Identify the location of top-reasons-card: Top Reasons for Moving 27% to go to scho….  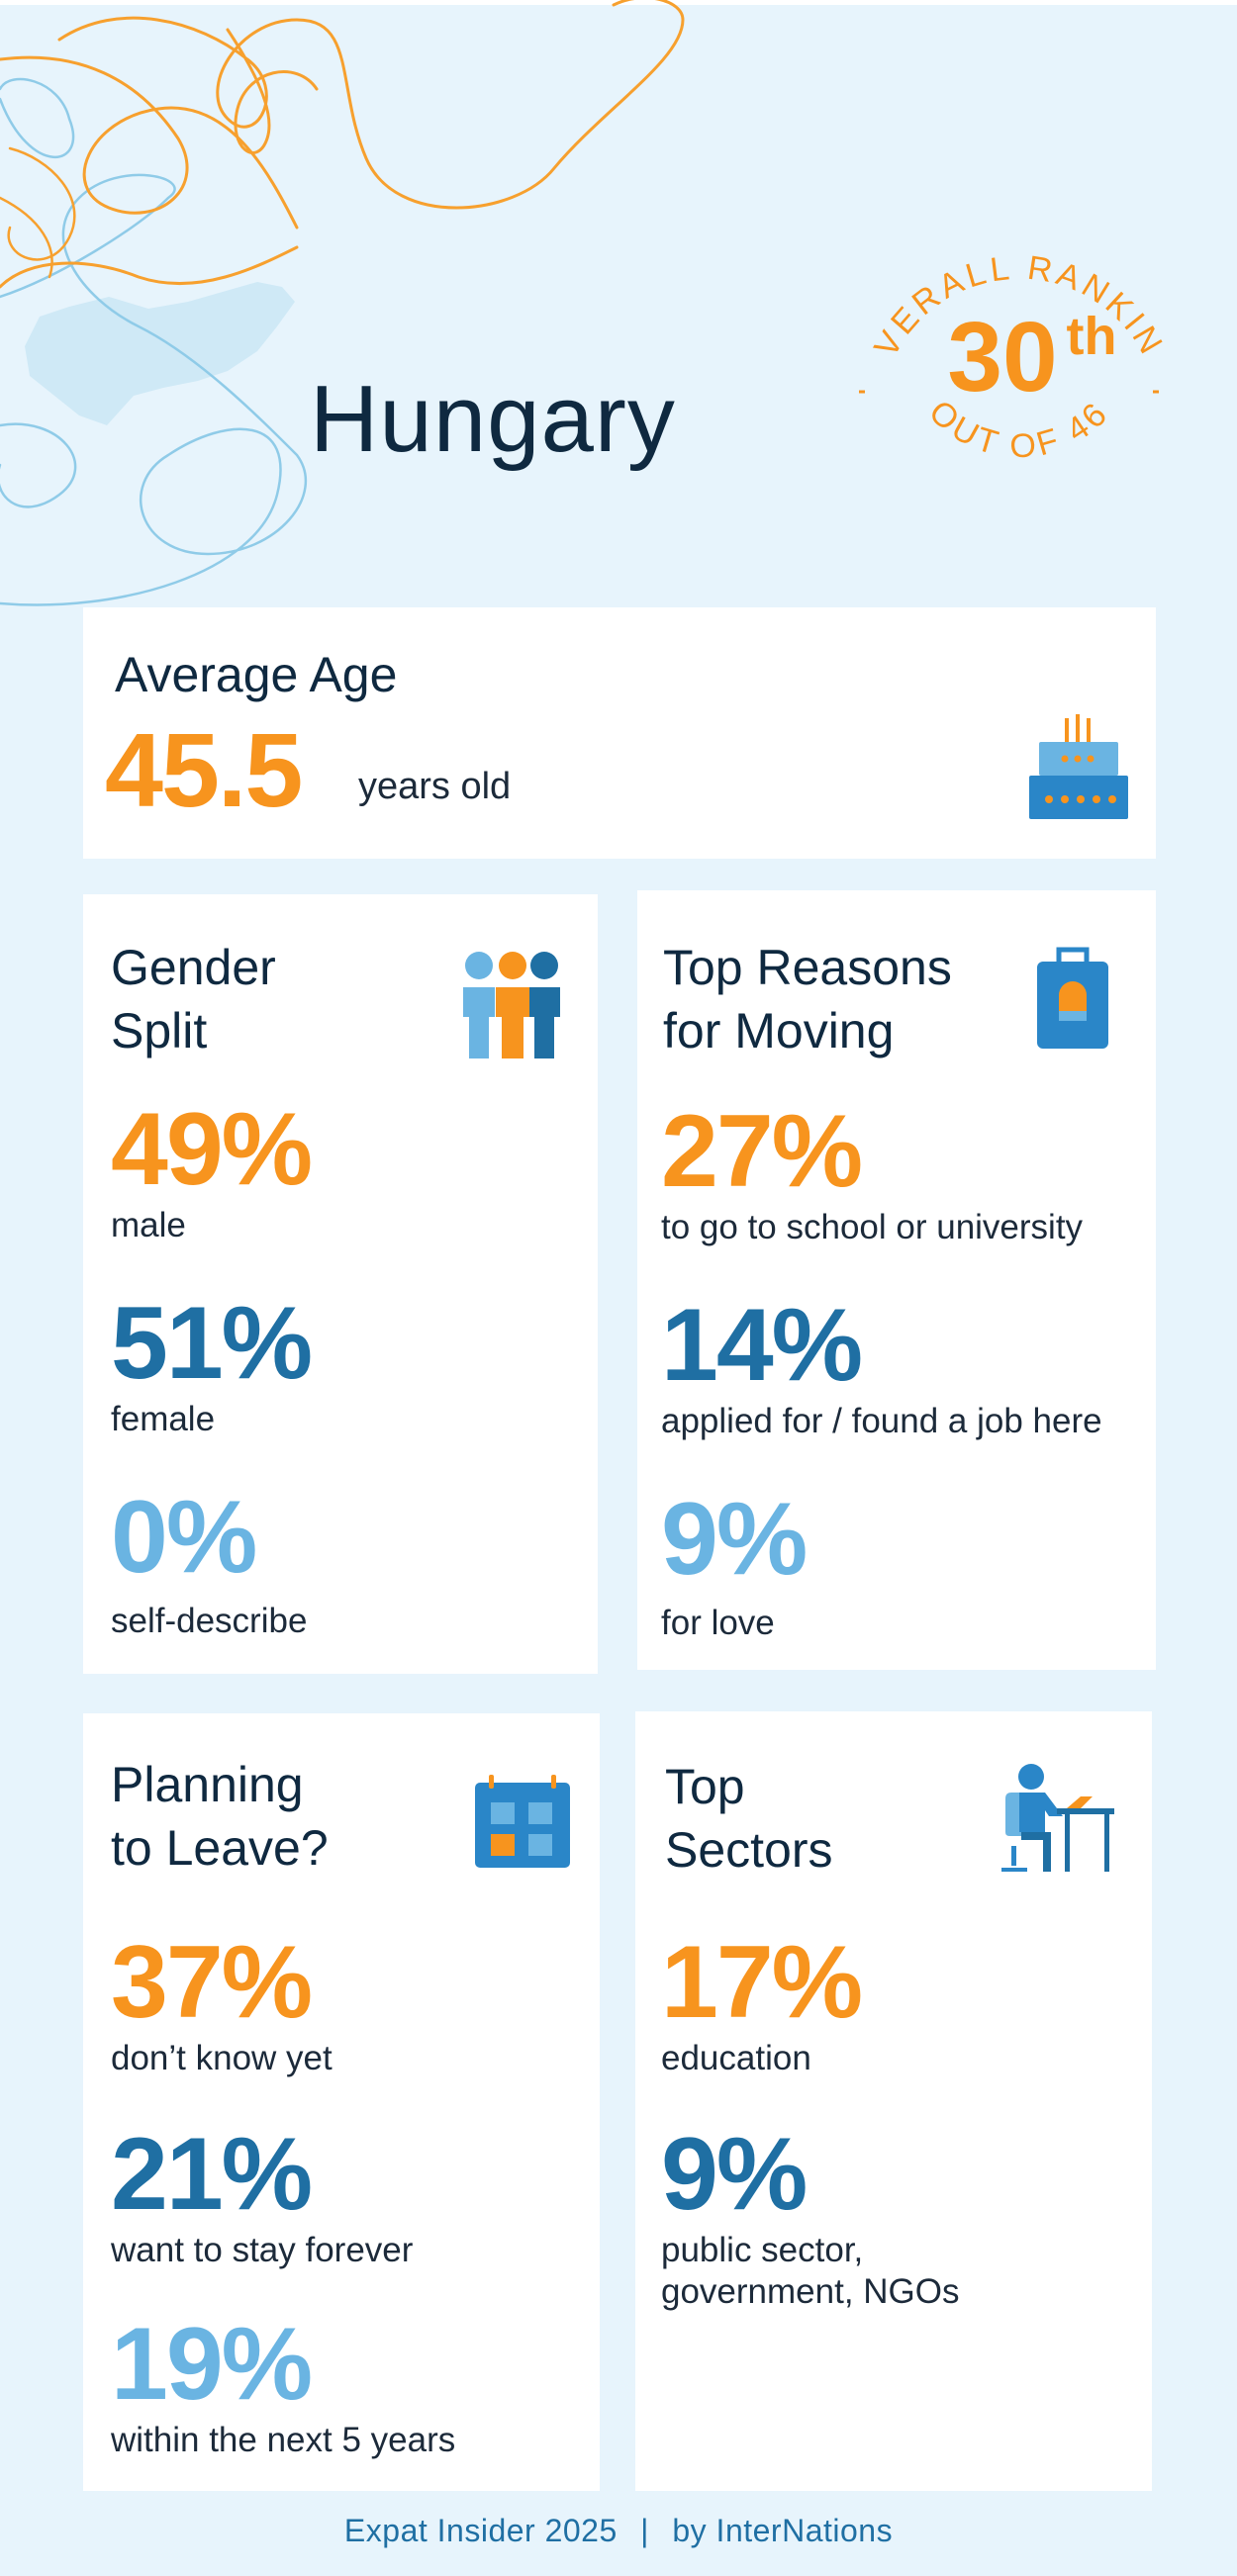
(897, 1280).